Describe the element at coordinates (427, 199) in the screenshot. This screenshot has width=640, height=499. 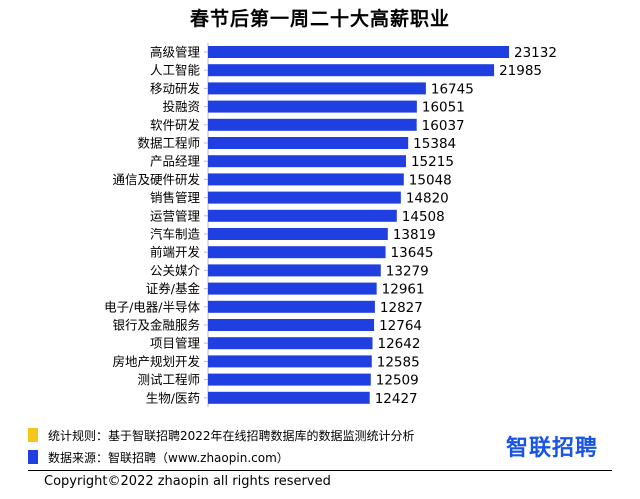
I see `data-label: 14820` at that location.